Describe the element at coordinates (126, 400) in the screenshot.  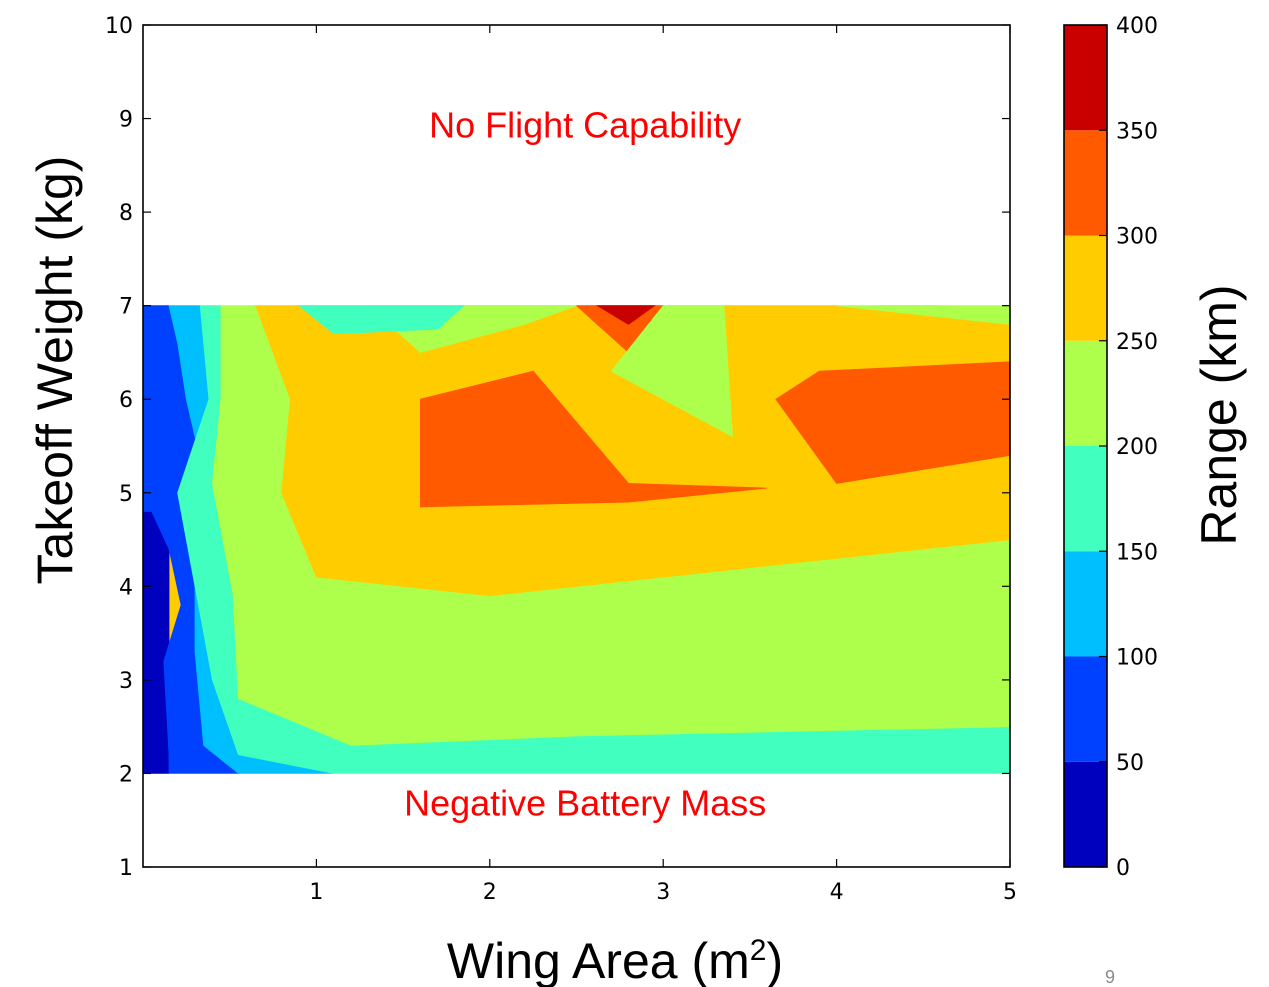
I see `y-tick-label: 6` at that location.